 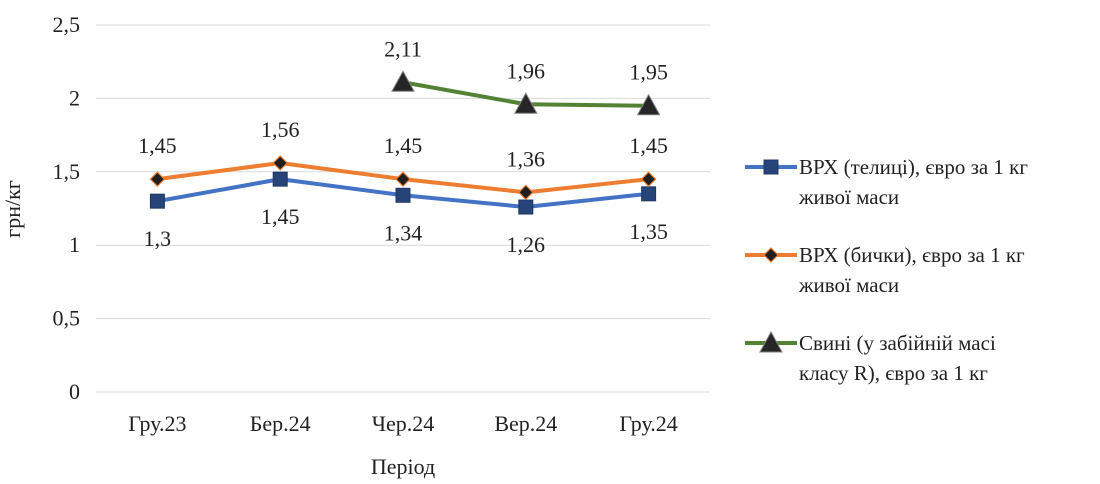 I want to click on x-tick-label: Чер.24, so click(x=403, y=423).